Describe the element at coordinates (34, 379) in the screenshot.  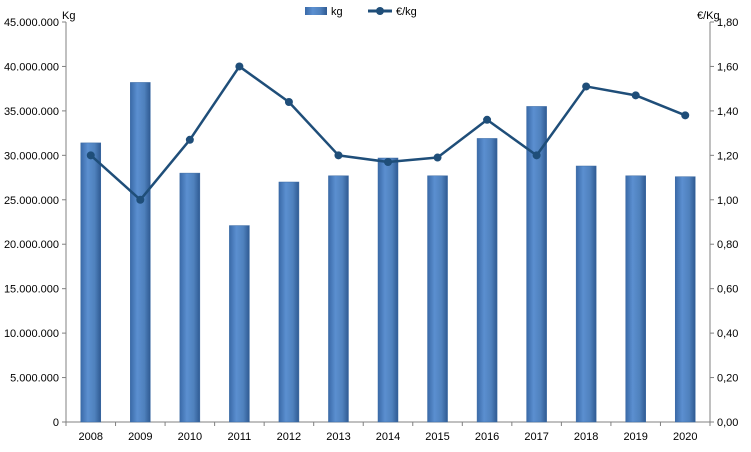
I see `left-tick-label: 5.000.000` at that location.